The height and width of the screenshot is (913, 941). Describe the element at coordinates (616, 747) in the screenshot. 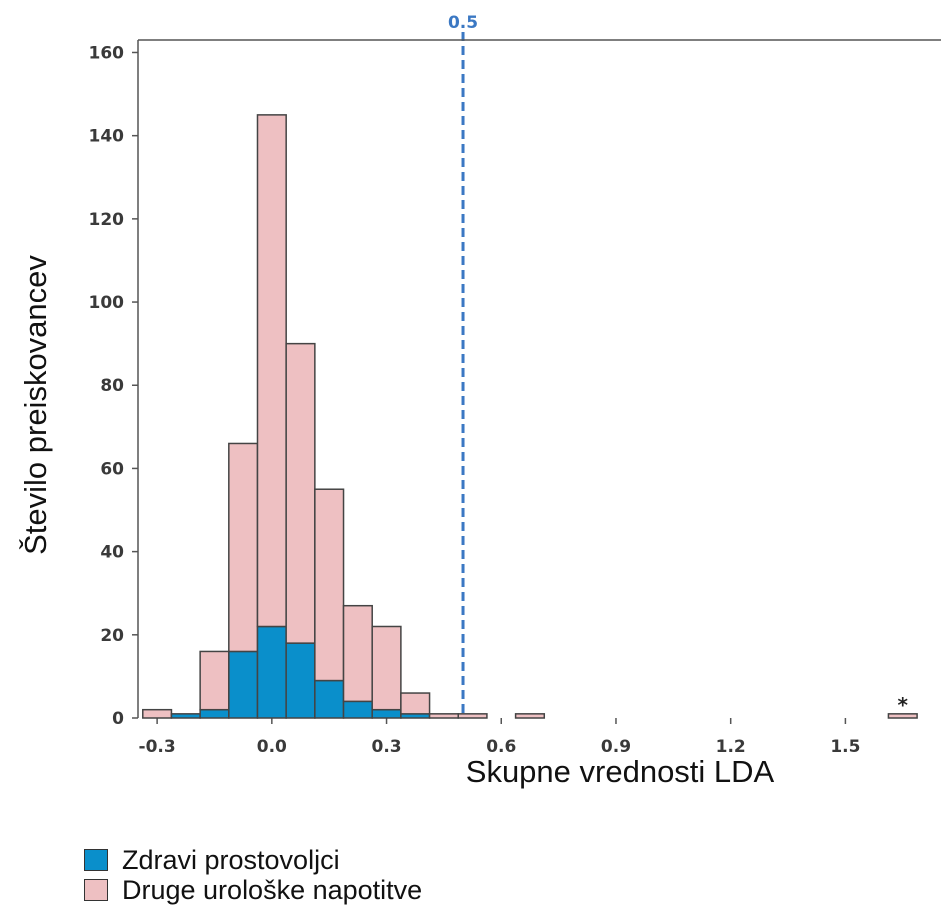

I see `x-tick-label: 0.9` at that location.